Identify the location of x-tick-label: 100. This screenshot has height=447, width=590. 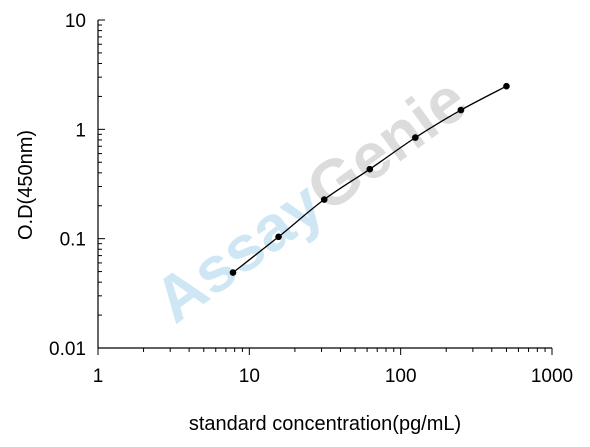
(401, 376).